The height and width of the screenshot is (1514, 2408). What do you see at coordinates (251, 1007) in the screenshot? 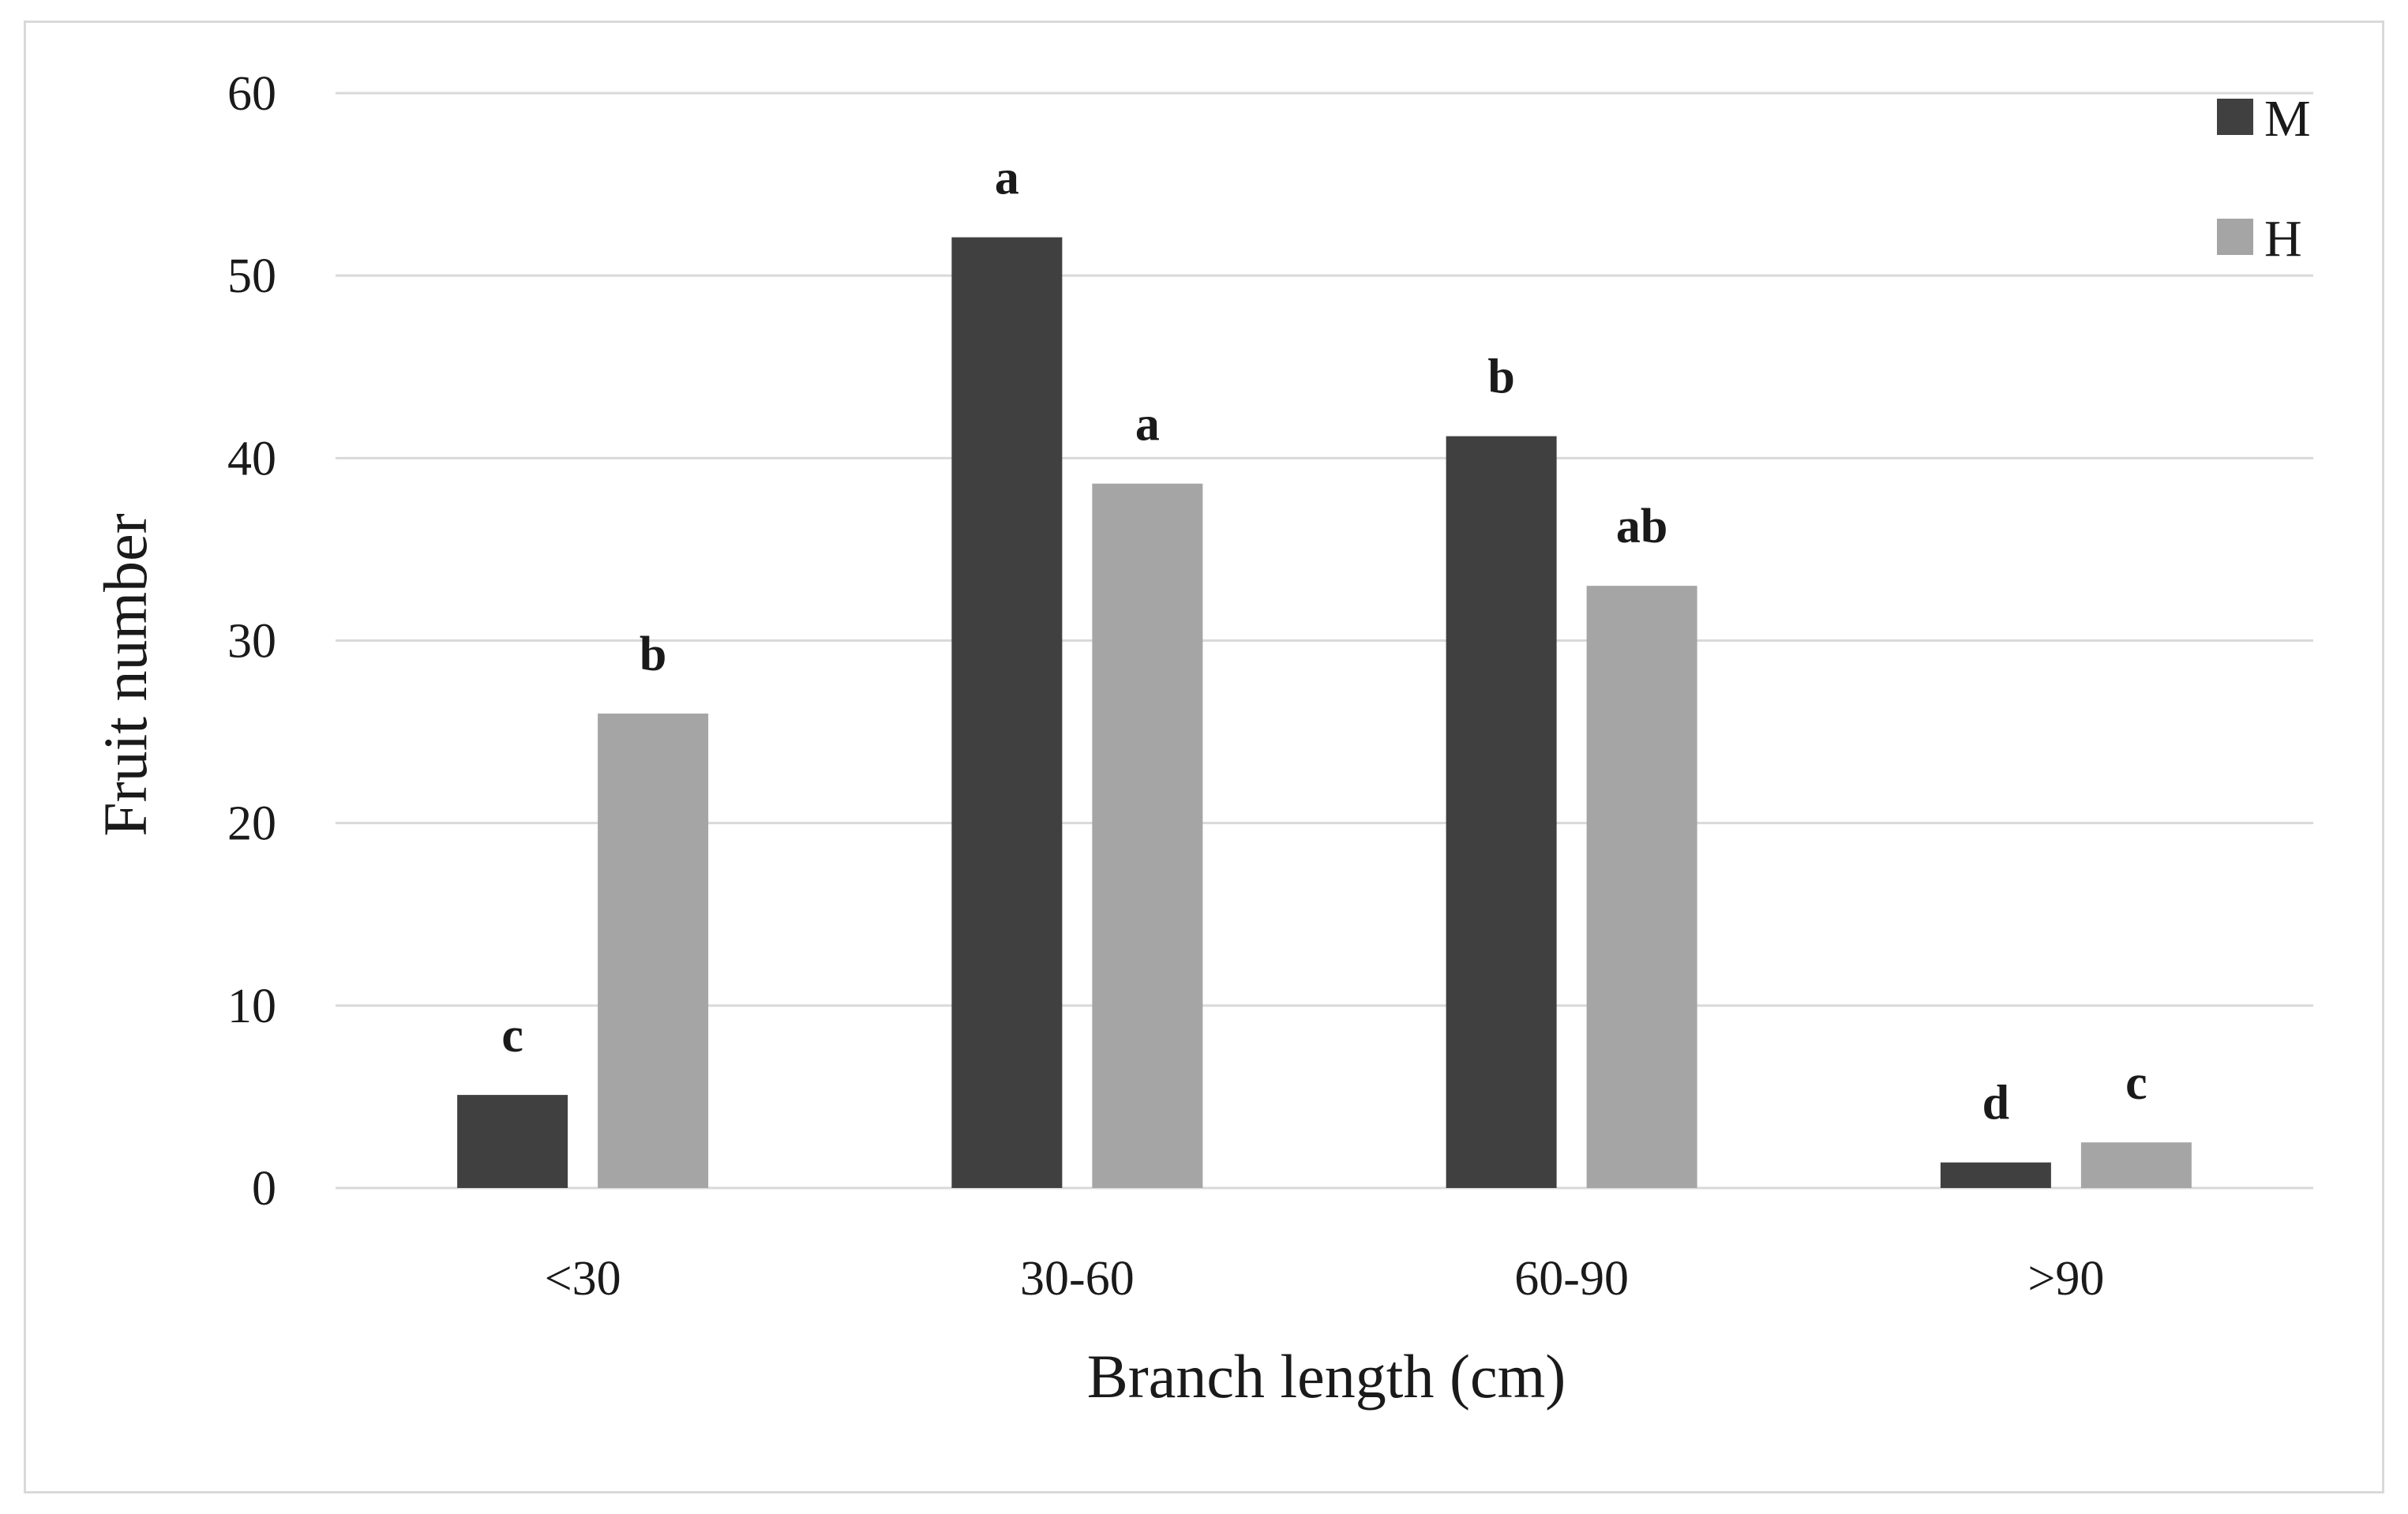
I see `y-tick-label: 10` at bounding box center [251, 1007].